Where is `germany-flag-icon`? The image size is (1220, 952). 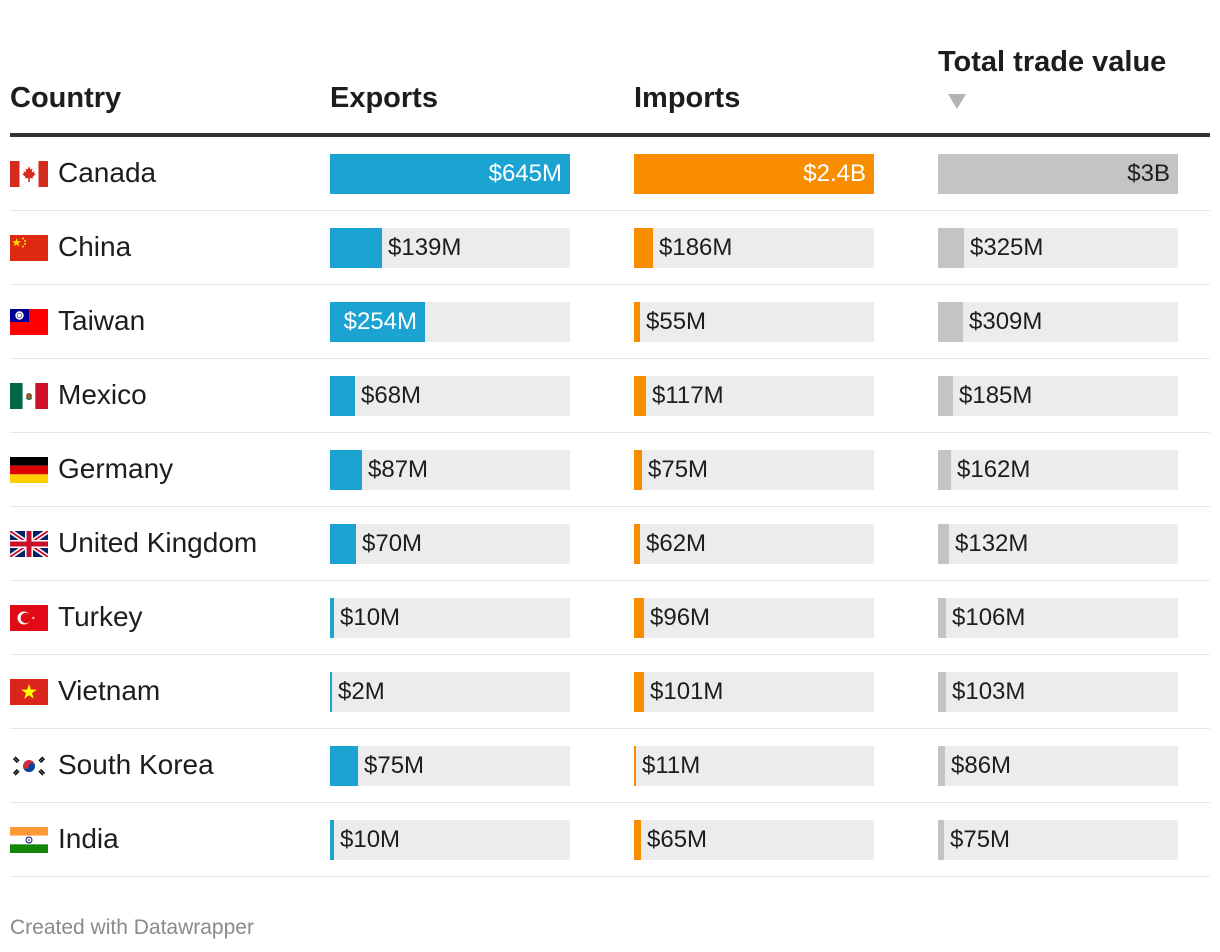
germany-flag-icon is located at coordinates (29, 470).